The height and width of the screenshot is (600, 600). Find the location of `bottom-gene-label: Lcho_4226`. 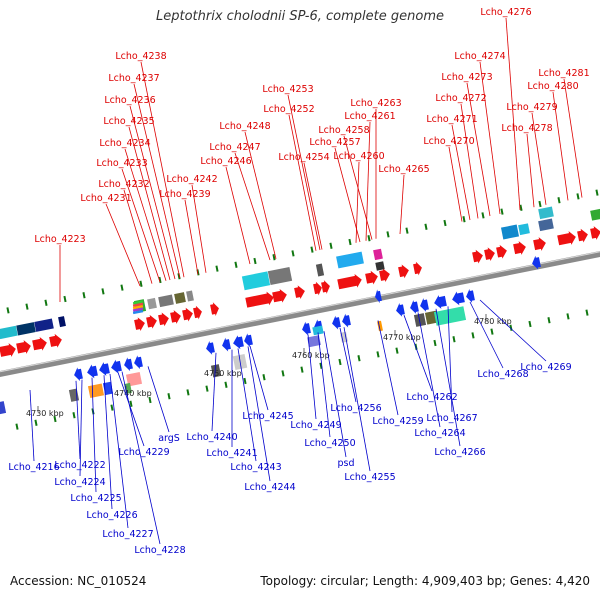

bottom-gene-label: Lcho_4226 is located at coordinates (111, 515).